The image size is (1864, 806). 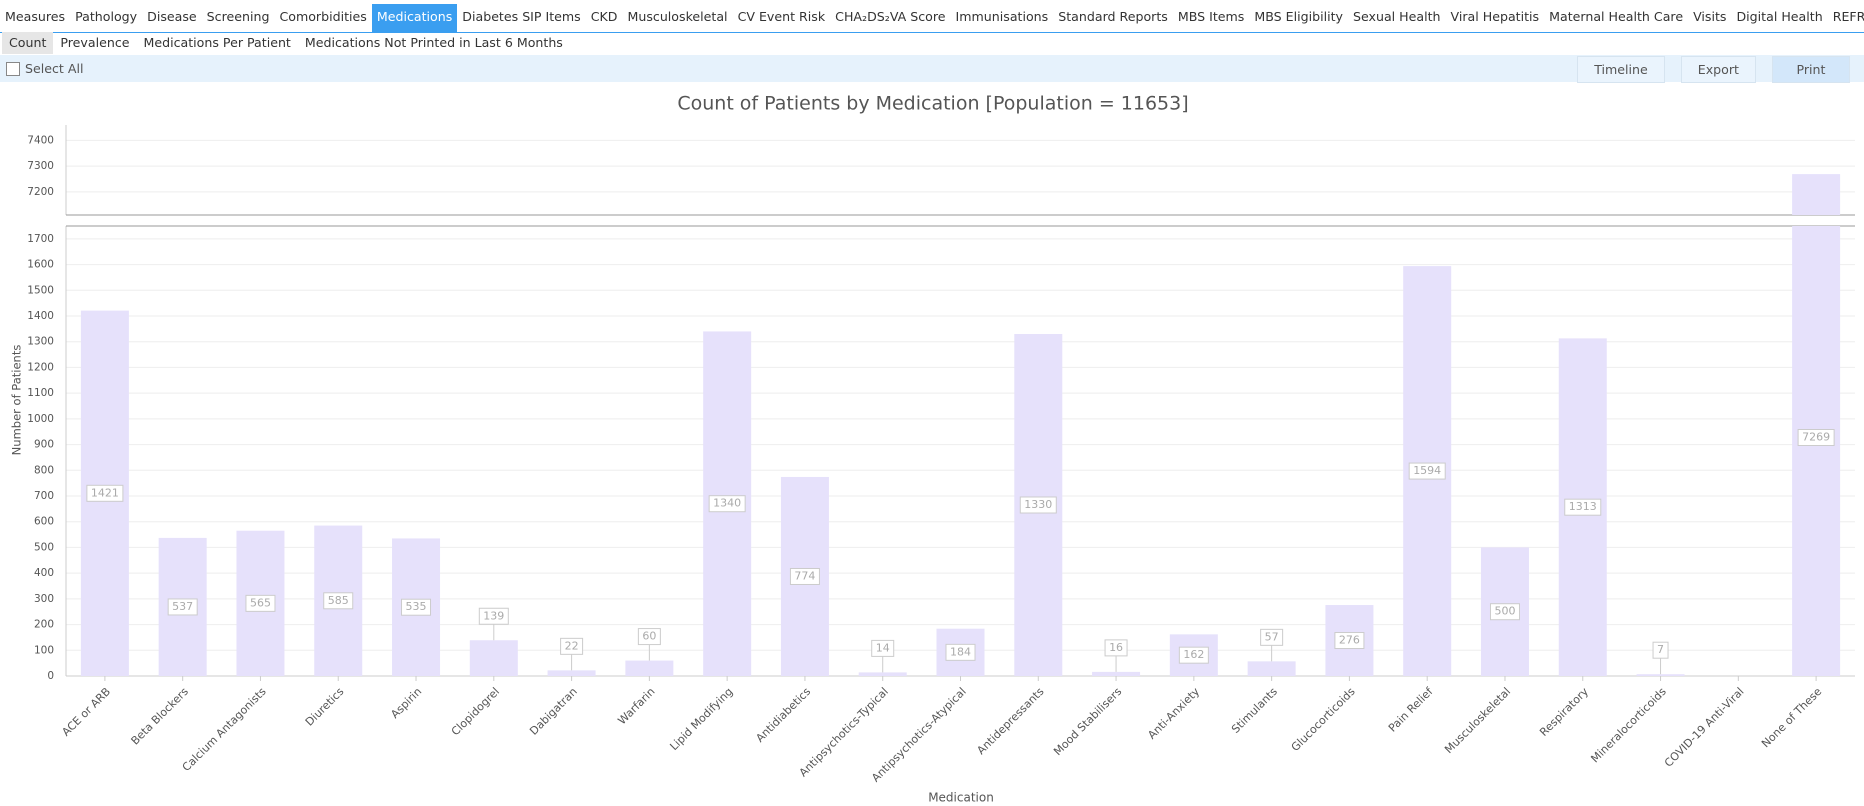 I want to click on data-label: 565, so click(x=260, y=602).